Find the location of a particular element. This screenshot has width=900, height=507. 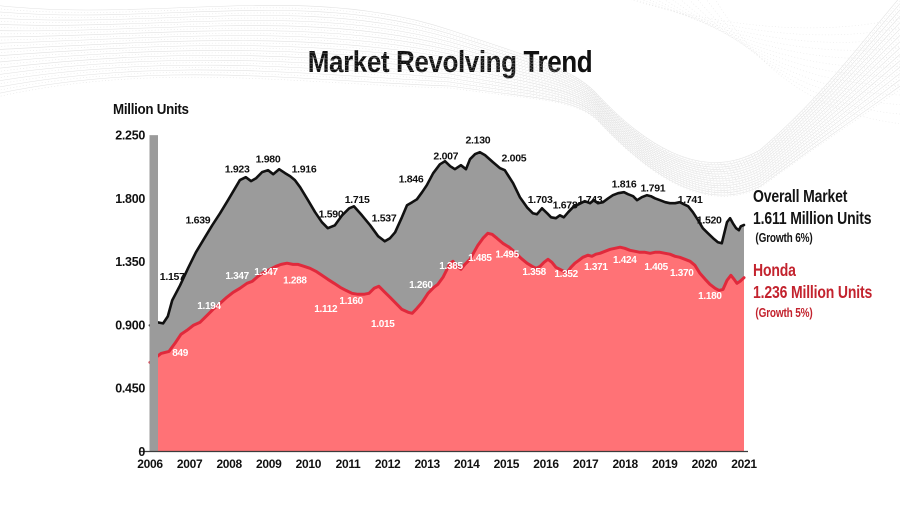

y-axis-title: Million Units is located at coordinates (151, 110).